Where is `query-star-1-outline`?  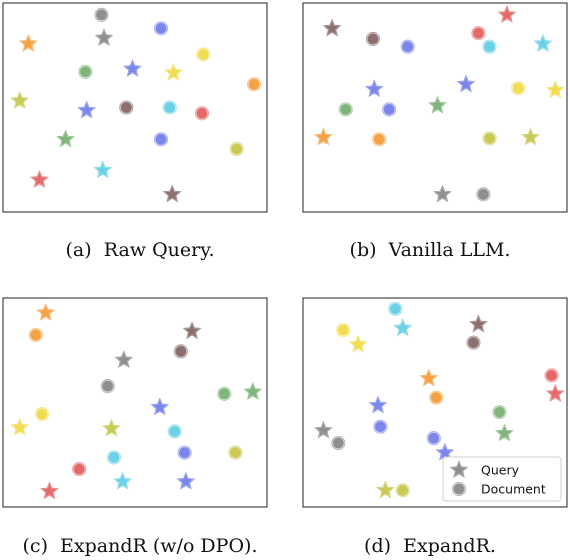 query-star-1-outline is located at coordinates (46, 311).